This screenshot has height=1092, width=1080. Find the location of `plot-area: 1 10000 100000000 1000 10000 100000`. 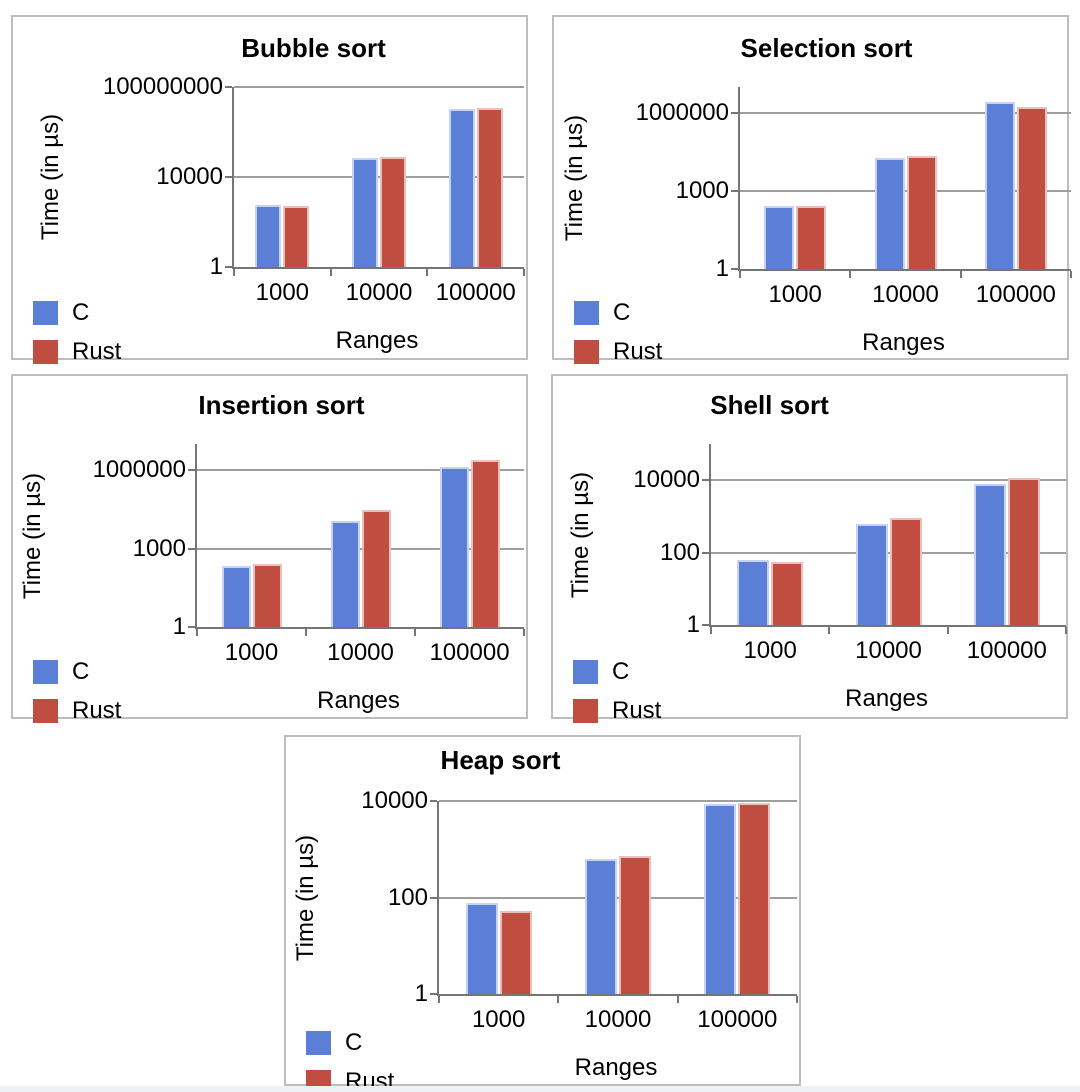

plot-area: 1 10000 100000000 1000 10000 100000 is located at coordinates (314, 189).